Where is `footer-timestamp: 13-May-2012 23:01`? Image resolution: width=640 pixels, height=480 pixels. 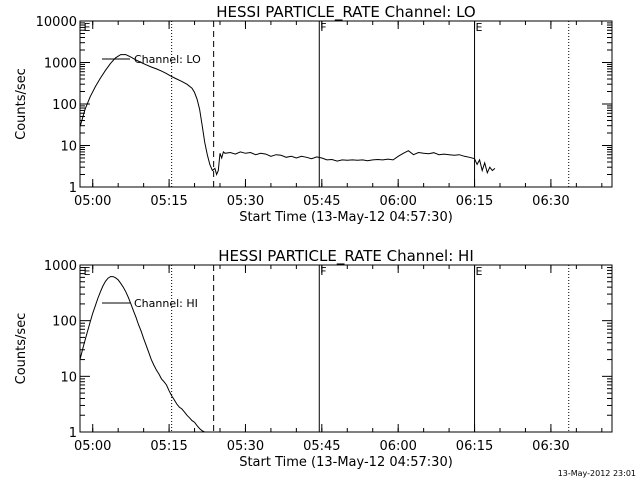 footer-timestamp: 13-May-2012 23:01 is located at coordinates (597, 473).